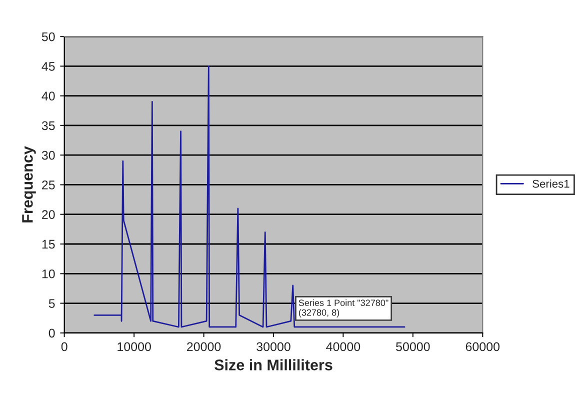 This screenshot has width=585, height=406. Describe the element at coordinates (51, 303) in the screenshot. I see `y-tick-label: 5` at that location.